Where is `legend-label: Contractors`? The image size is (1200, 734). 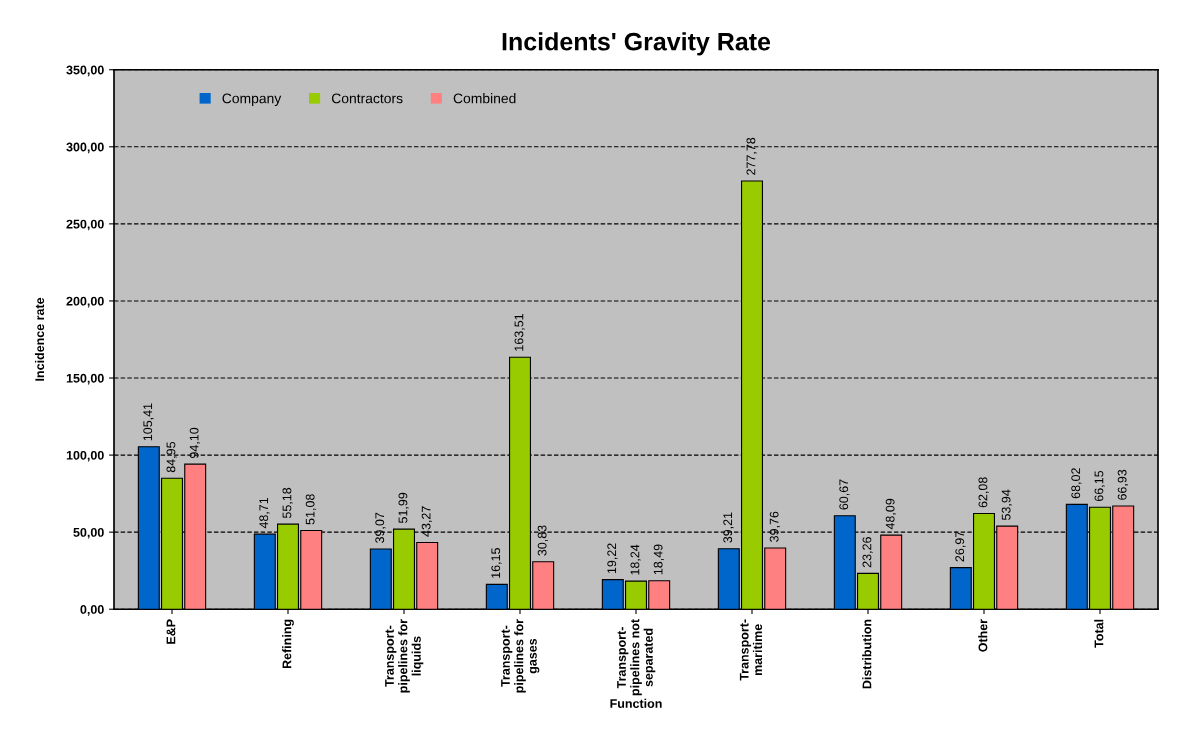 legend-label: Contractors is located at coordinates (367, 98).